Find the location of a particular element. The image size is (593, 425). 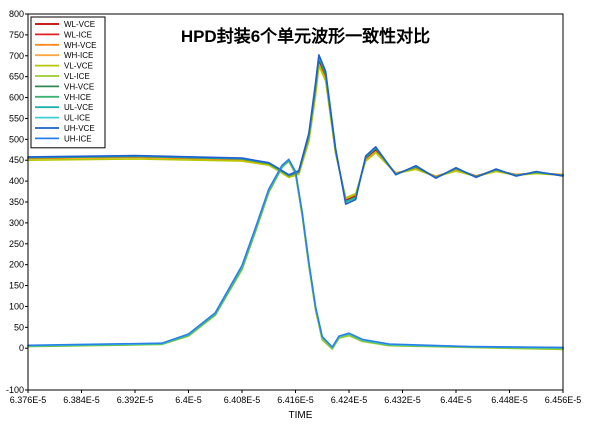

x-tick-label: 6.392E-5 is located at coordinates (135, 400).